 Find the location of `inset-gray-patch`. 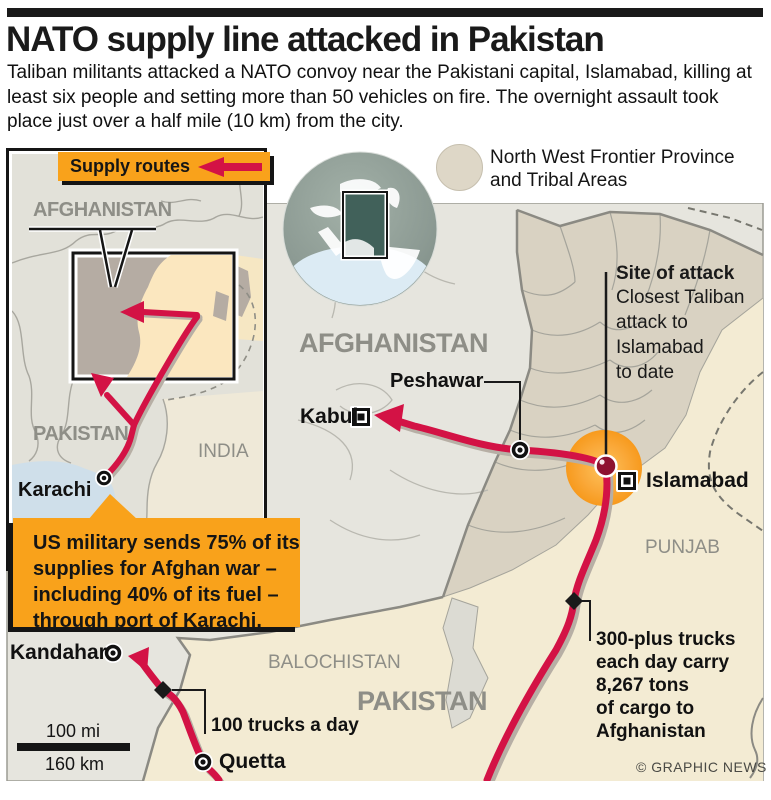

inset-gray-patch is located at coordinates (243, 291).